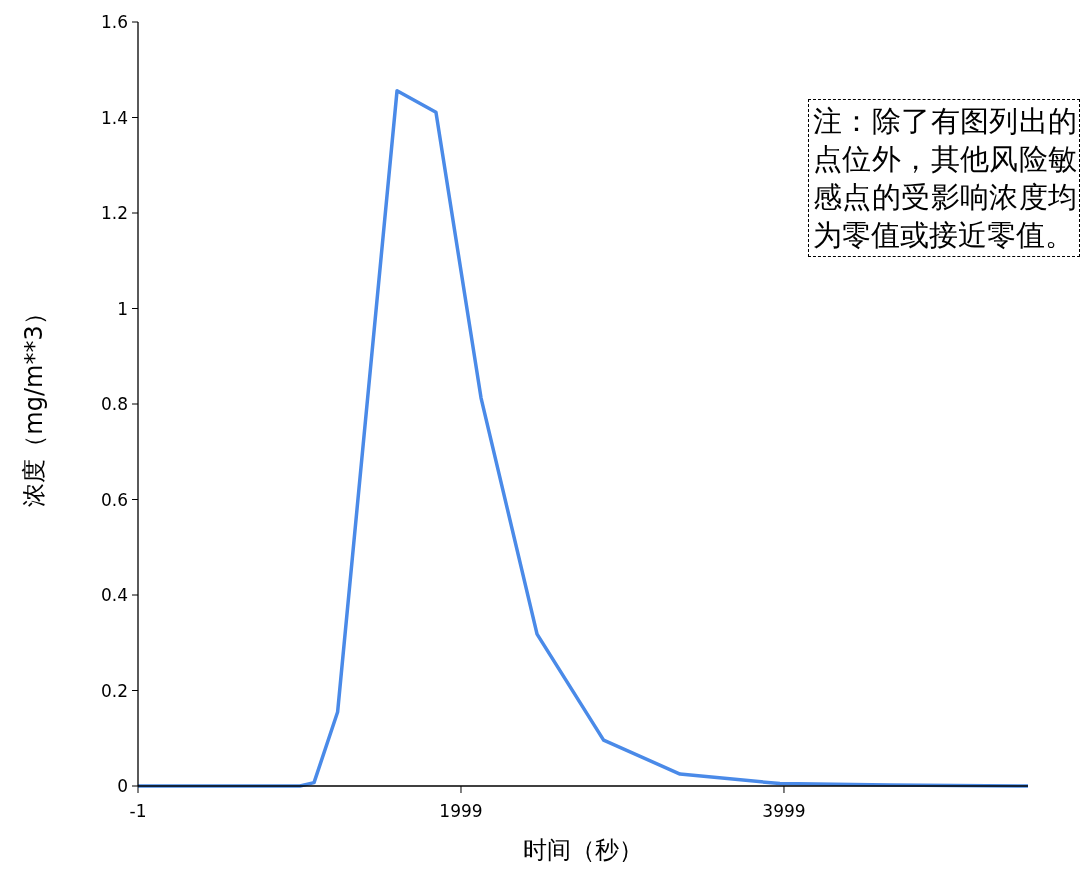  I want to click on annotation: 注：除了有图列出的点位外，其他风险敏感点的受影响浓度均为零值或接近零值。, so click(945, 178).